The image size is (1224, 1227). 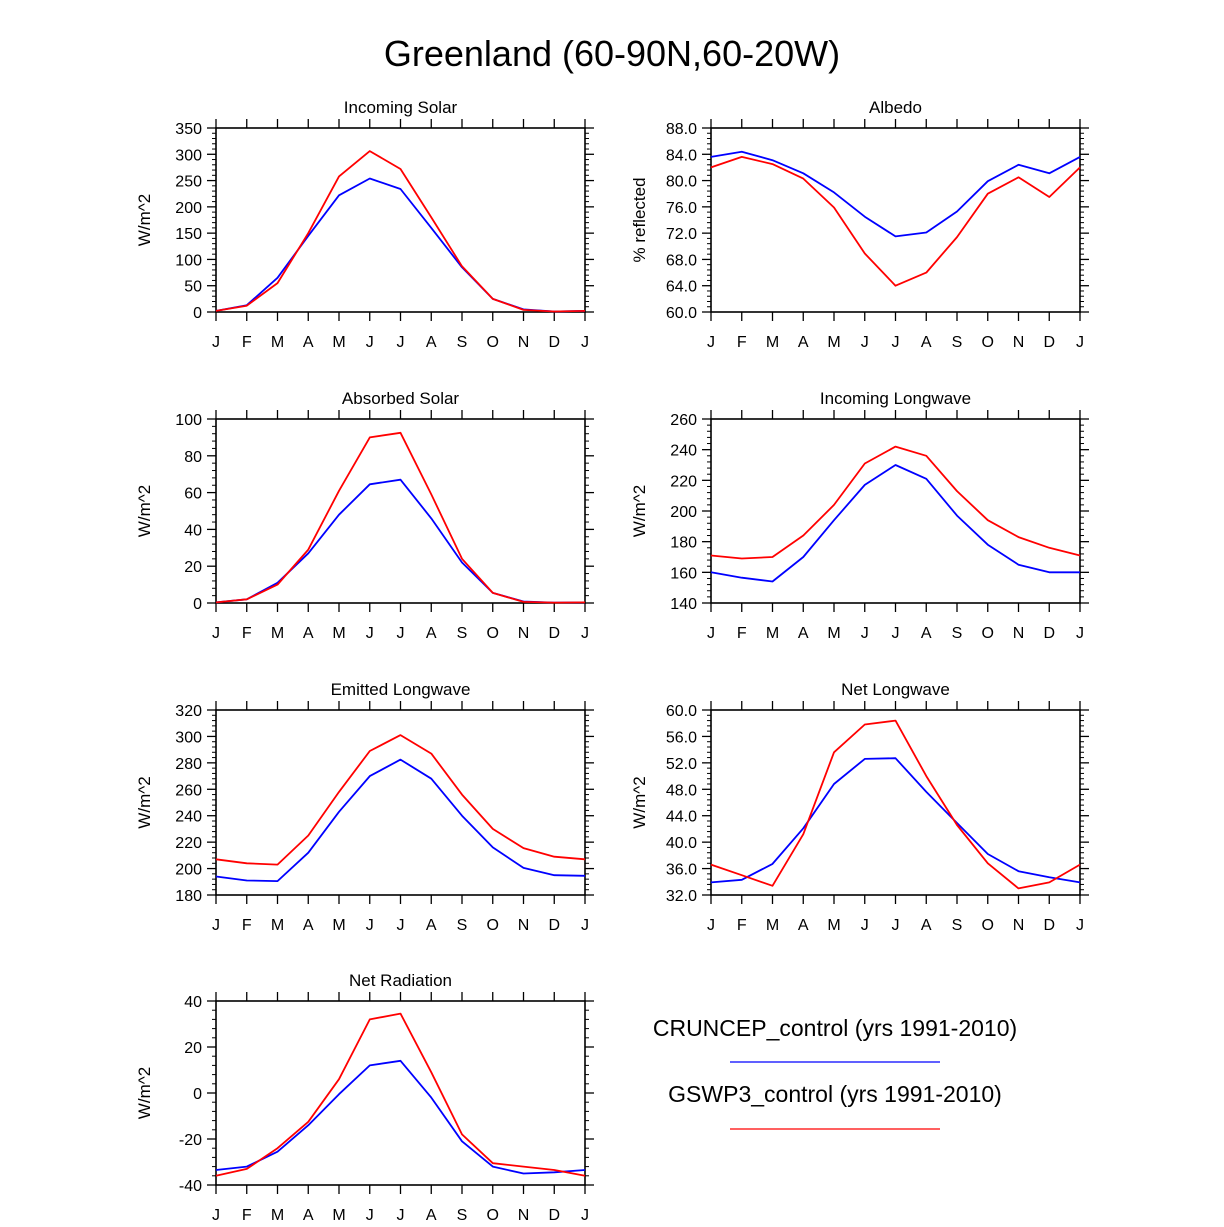 I want to click on y-tick-label: 44.0, so click(x=681, y=817).